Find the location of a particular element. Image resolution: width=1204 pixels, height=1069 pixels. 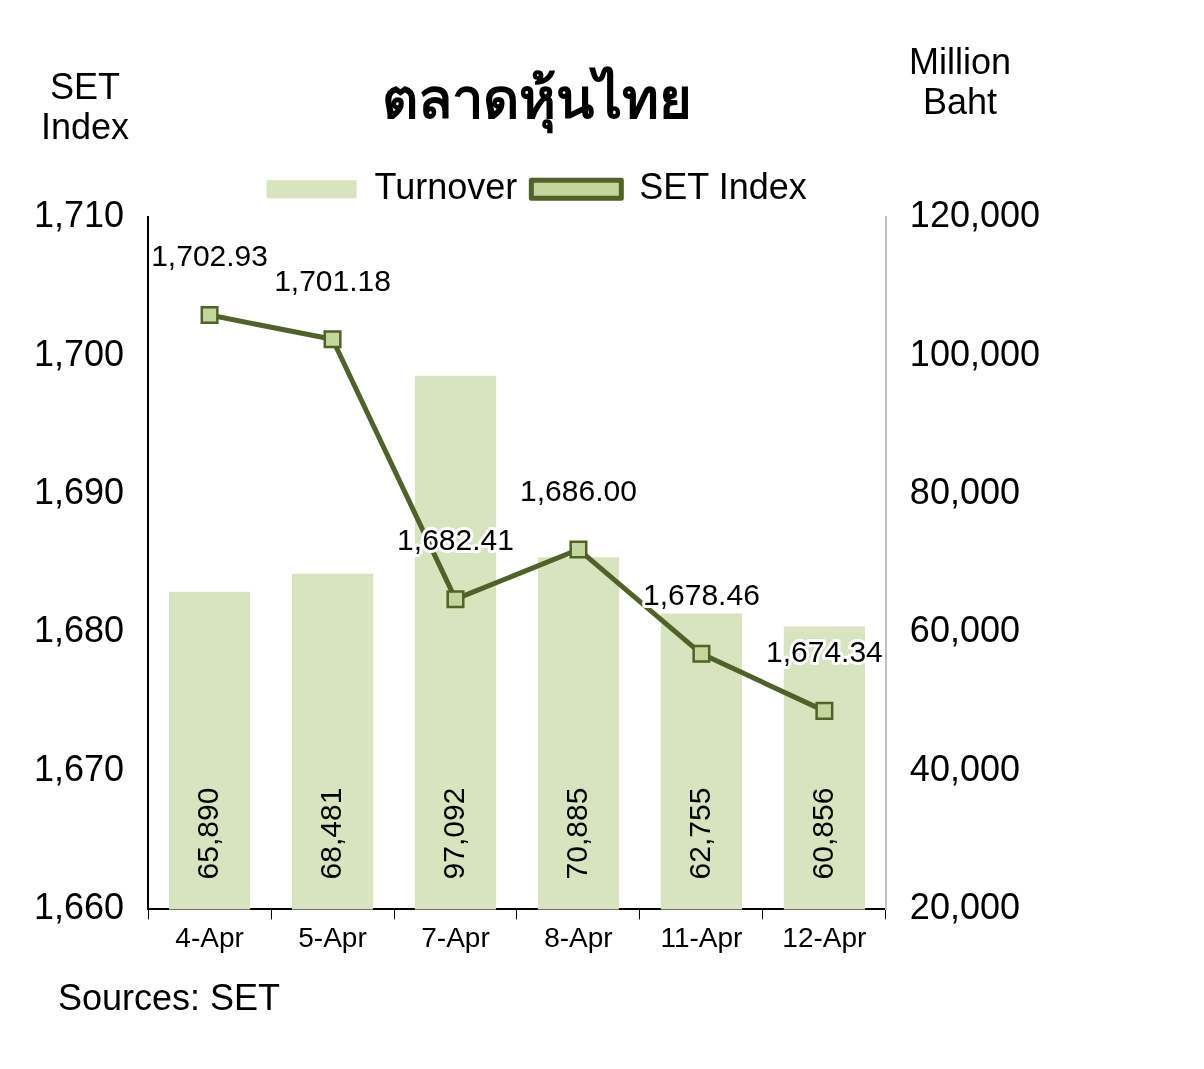

y-tick-label: 1,700 is located at coordinates (79, 353).